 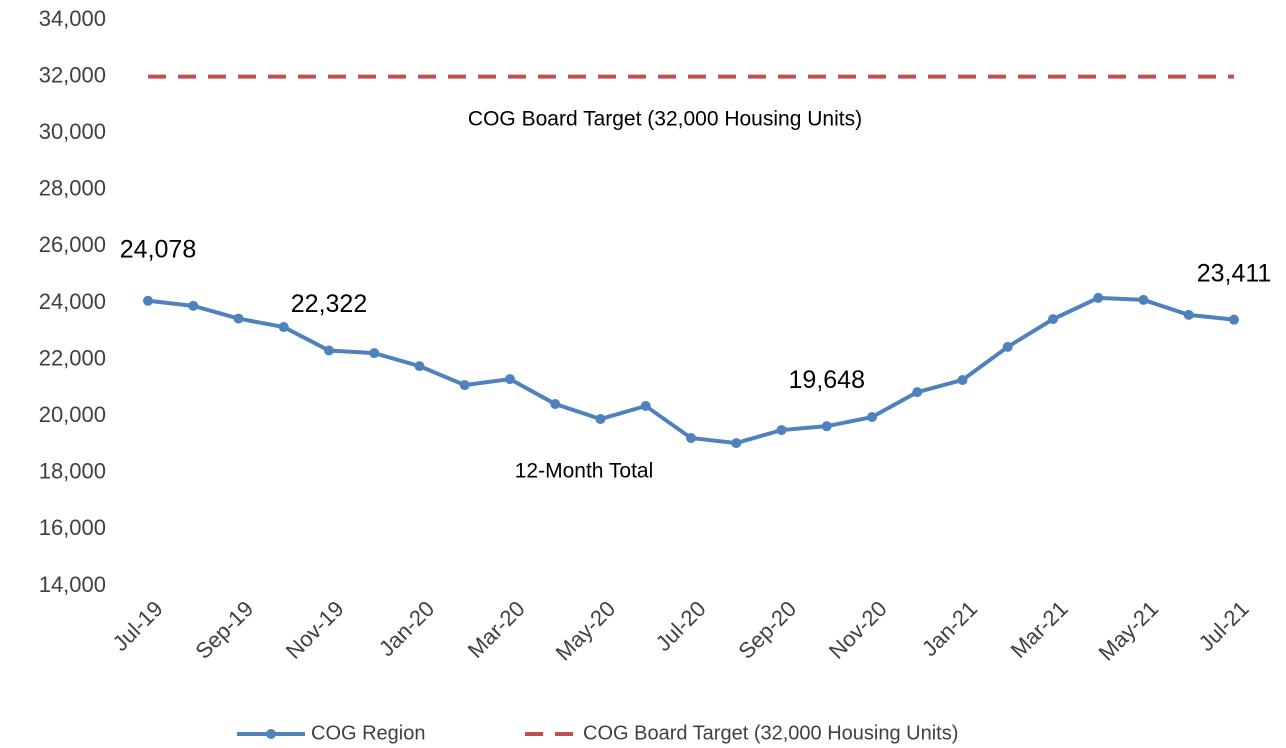 I want to click on x-tick-label: Jul-19, so click(x=138, y=626).